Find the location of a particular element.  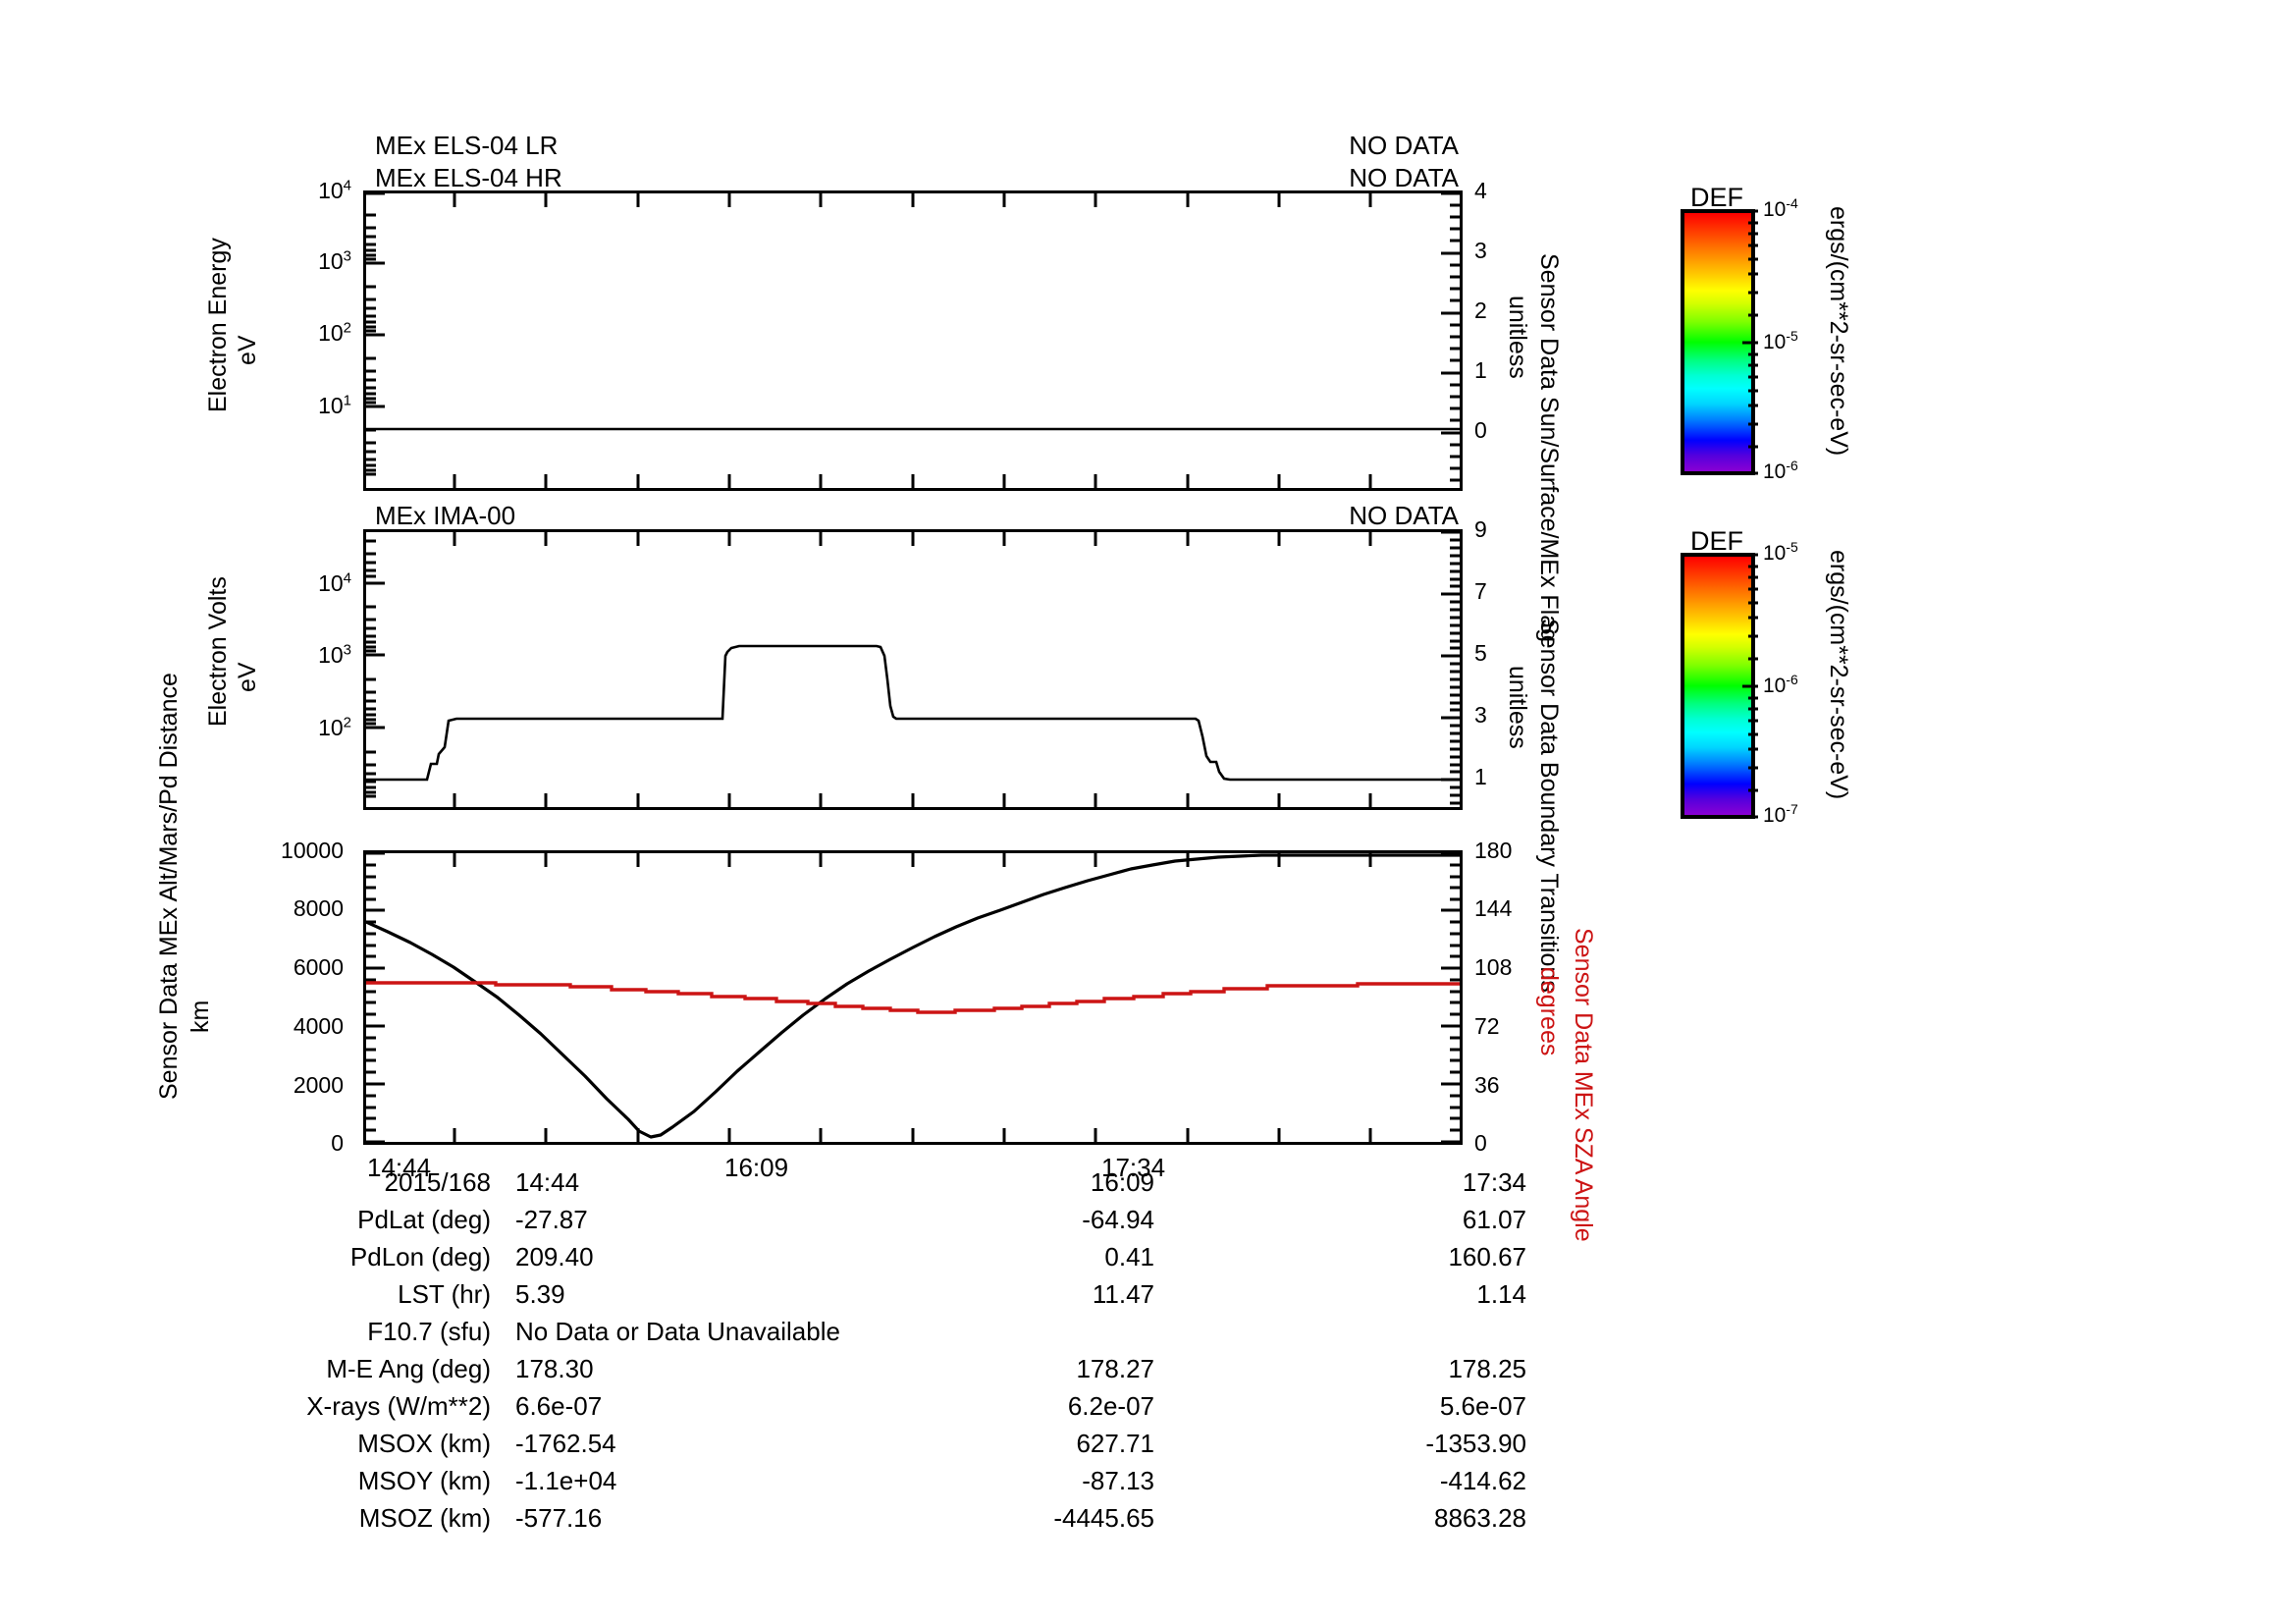

row-value-1: 627.71 is located at coordinates (1115, 1444).